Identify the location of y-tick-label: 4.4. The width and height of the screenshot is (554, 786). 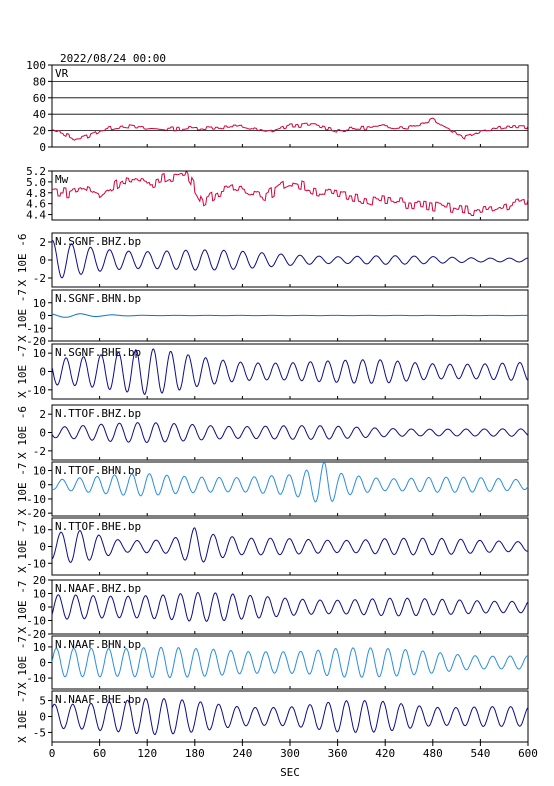
(36, 215).